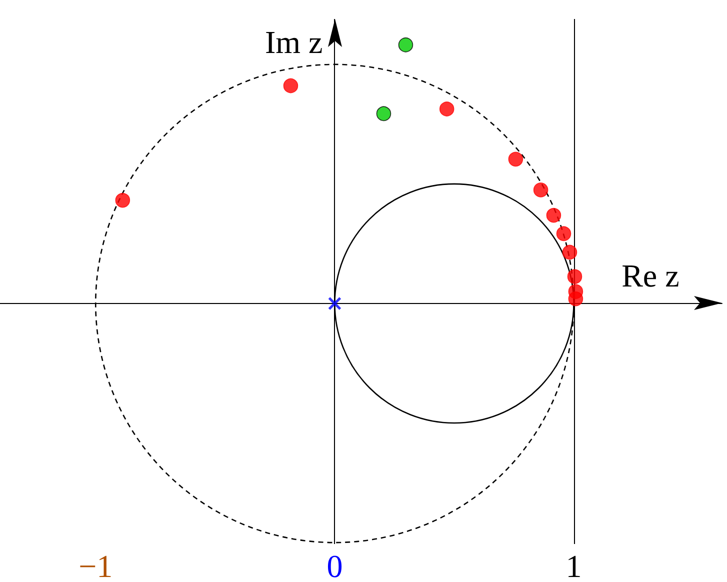 The image size is (727, 582). Describe the element at coordinates (95, 565) in the screenshot. I see `x-tick-label: −1` at that location.